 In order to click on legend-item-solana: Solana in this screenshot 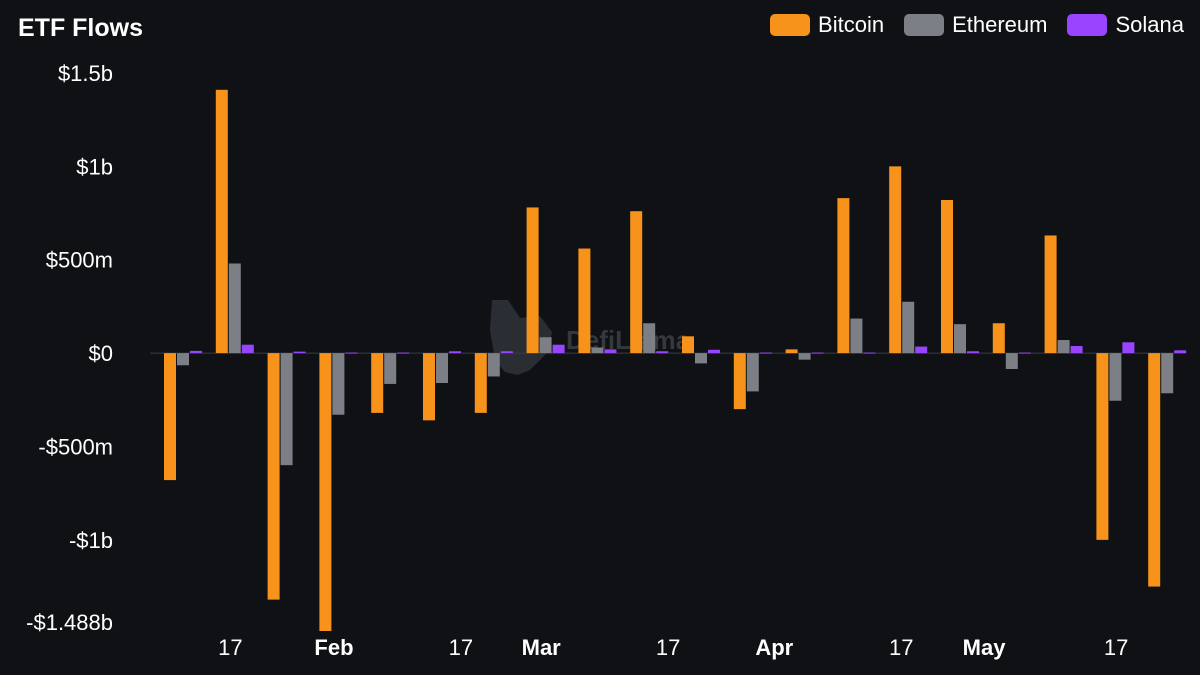, I will do `click(1125, 25)`.